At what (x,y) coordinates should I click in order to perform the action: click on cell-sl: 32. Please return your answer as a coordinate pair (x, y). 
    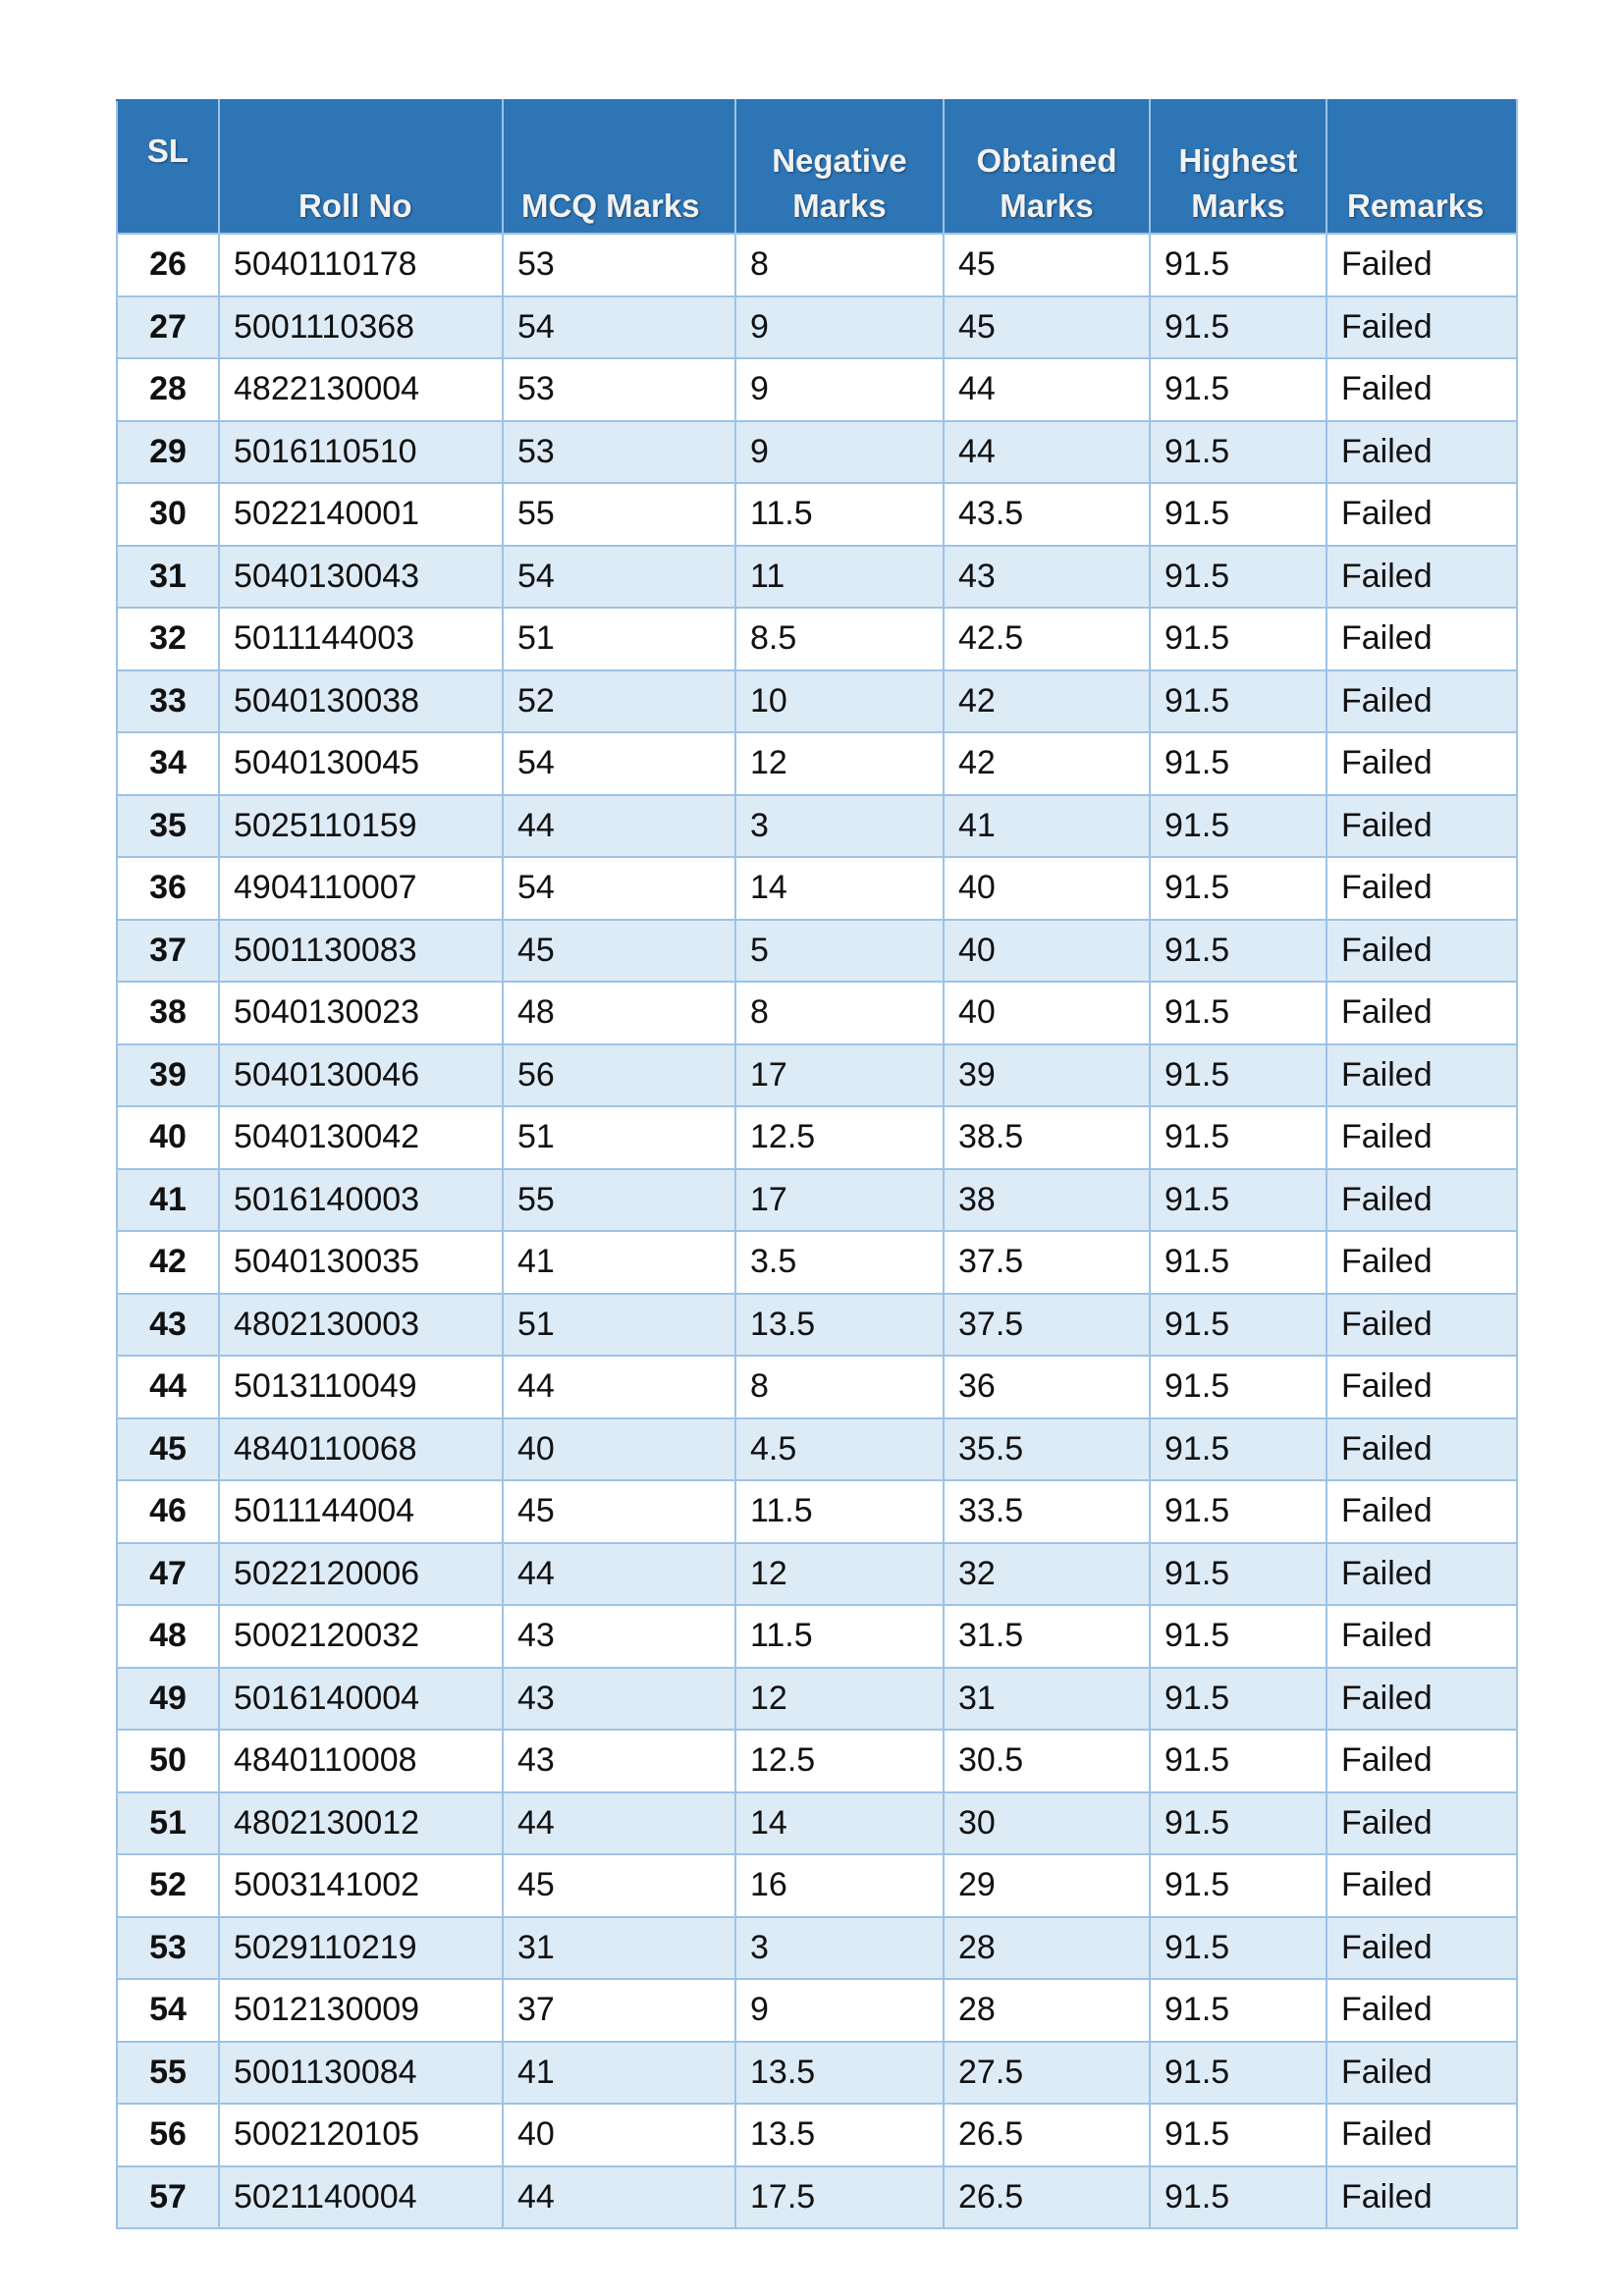
    Looking at the image, I should click on (168, 639).